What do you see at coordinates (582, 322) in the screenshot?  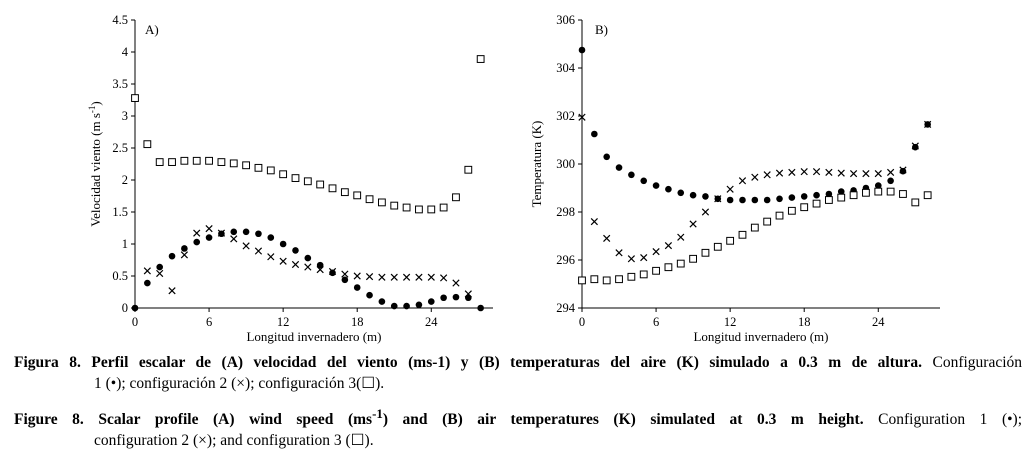 I see `x-tick-label: 0` at bounding box center [582, 322].